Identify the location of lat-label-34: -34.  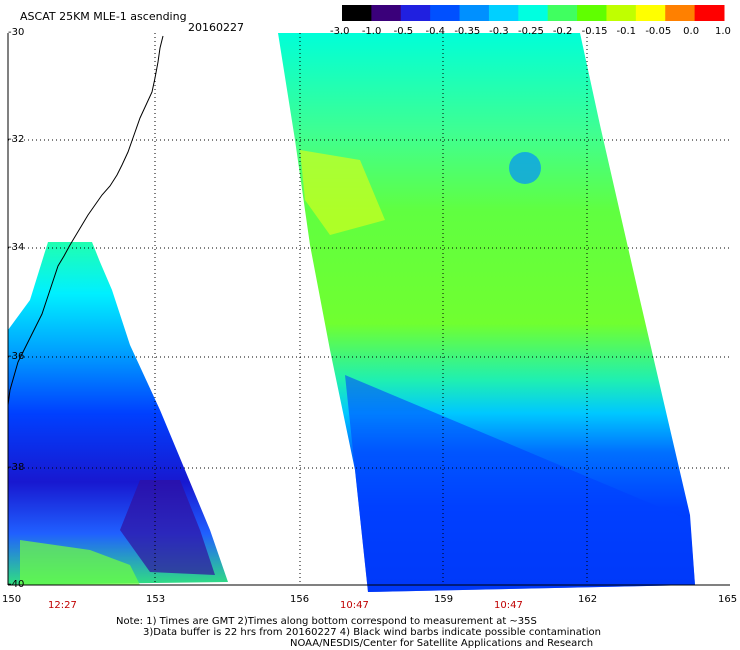
(16, 247).